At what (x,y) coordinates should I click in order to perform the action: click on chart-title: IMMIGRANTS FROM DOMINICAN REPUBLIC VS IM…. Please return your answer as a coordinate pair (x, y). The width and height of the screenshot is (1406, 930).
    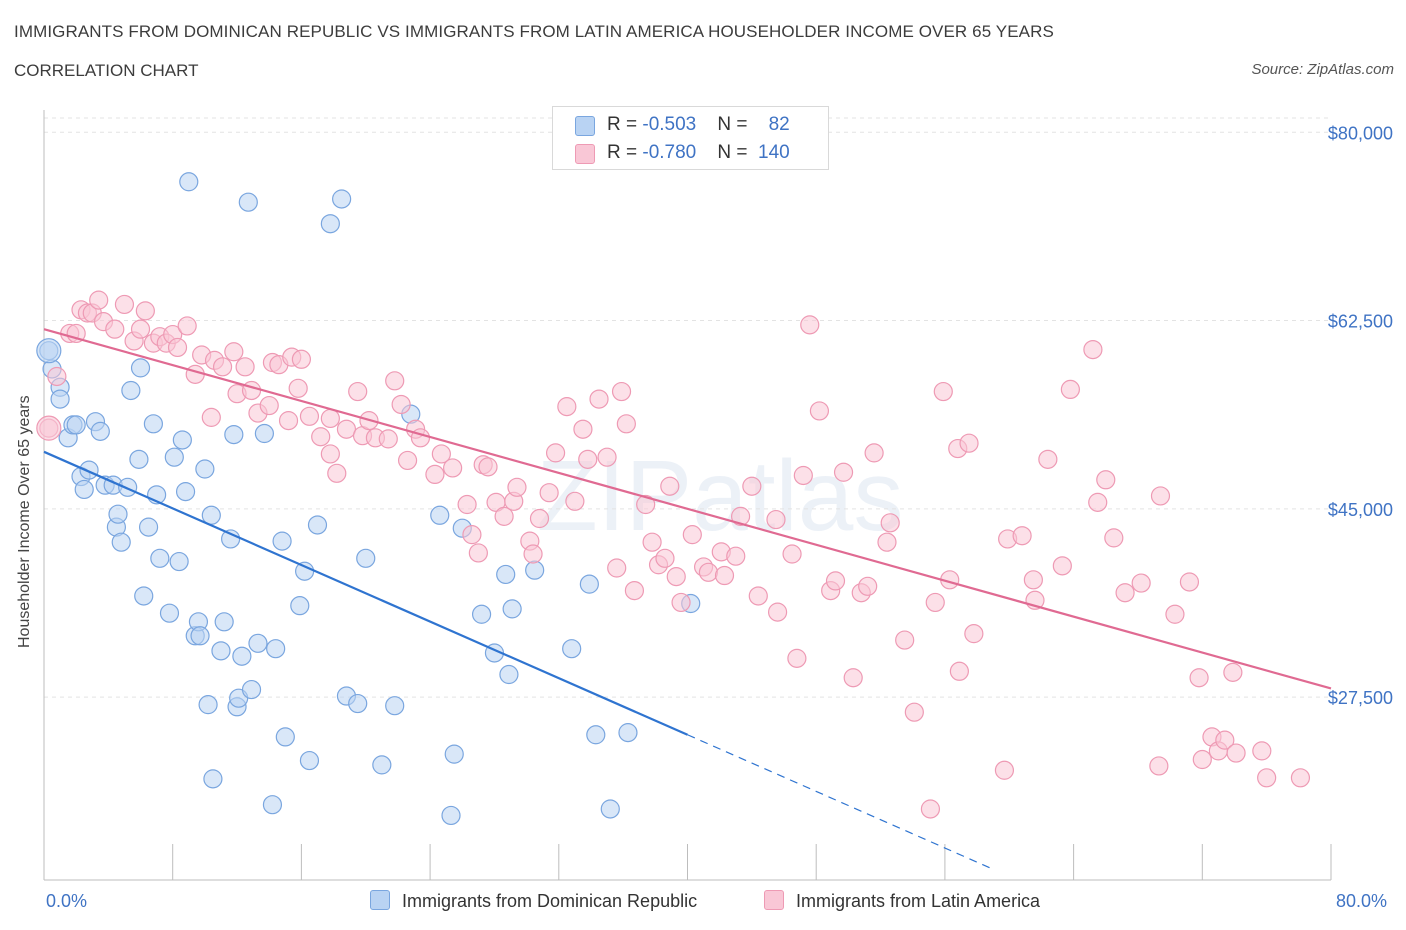
    Looking at the image, I should click on (534, 31).